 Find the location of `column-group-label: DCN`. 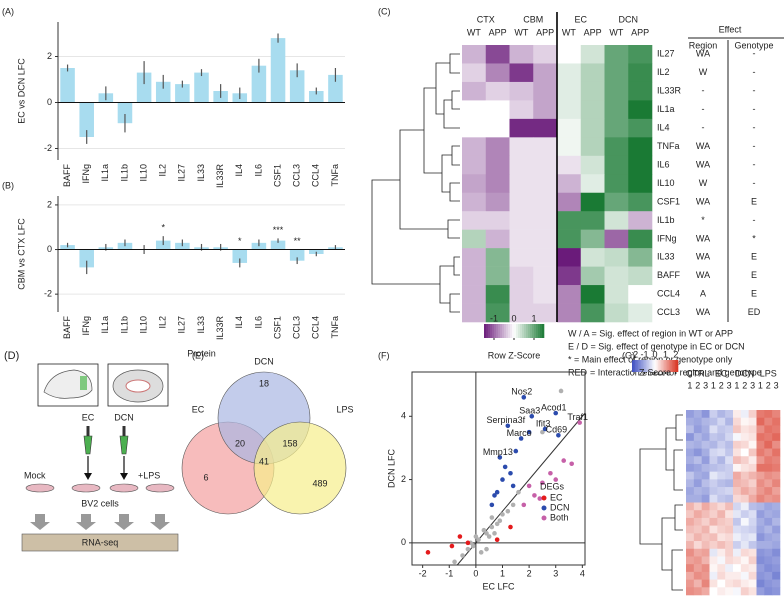

column-group-label: DCN is located at coordinates (629, 19).